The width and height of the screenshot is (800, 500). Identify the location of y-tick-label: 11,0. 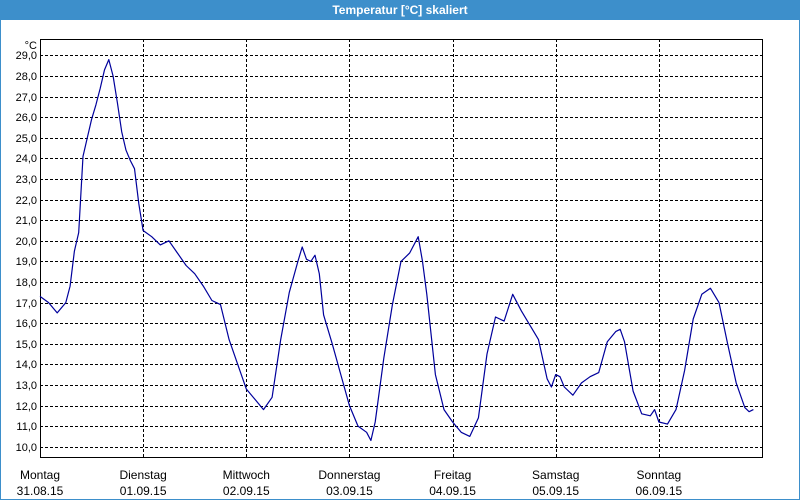
(26, 427).